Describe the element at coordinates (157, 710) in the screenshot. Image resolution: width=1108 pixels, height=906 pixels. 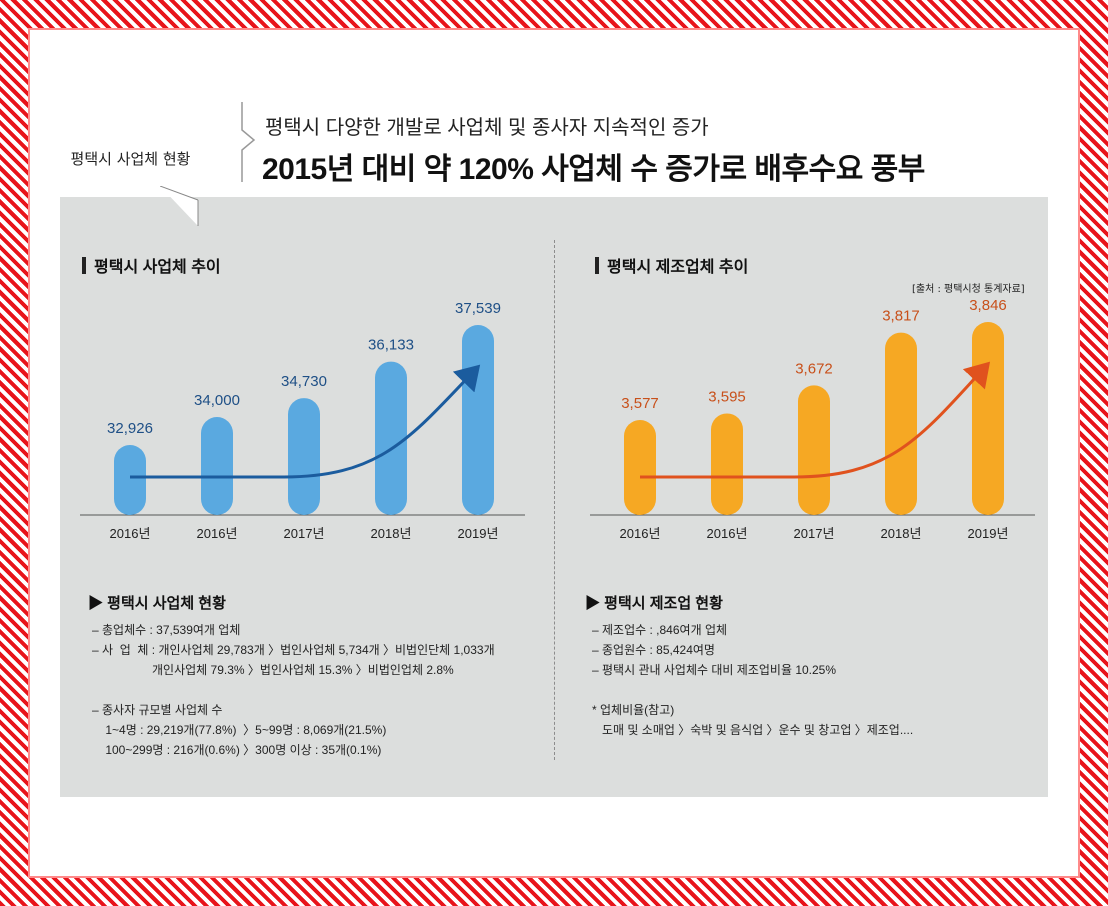
I see `info-line: – 종사자 규모별 사업체 수` at that location.